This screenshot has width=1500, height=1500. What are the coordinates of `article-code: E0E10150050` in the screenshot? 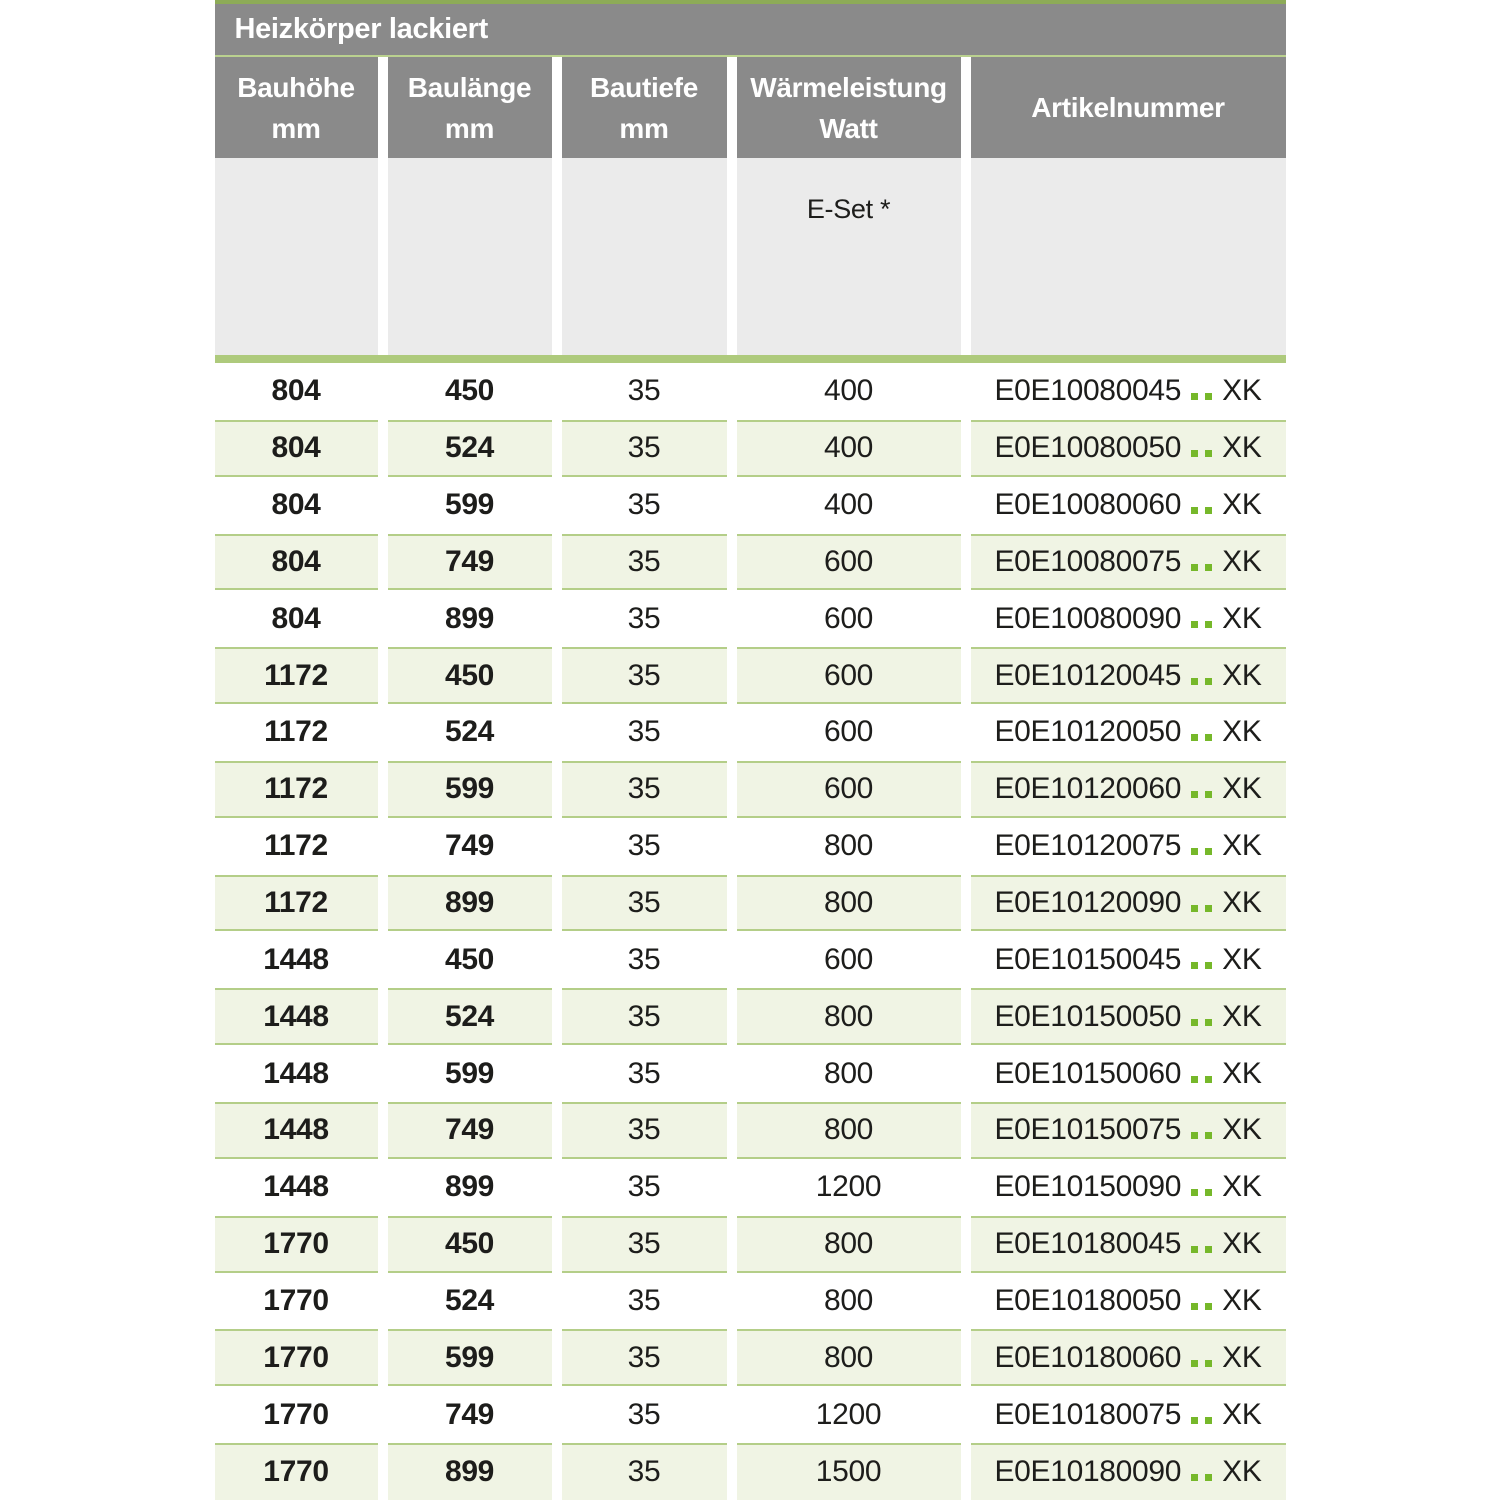 It's located at (1088, 1016).